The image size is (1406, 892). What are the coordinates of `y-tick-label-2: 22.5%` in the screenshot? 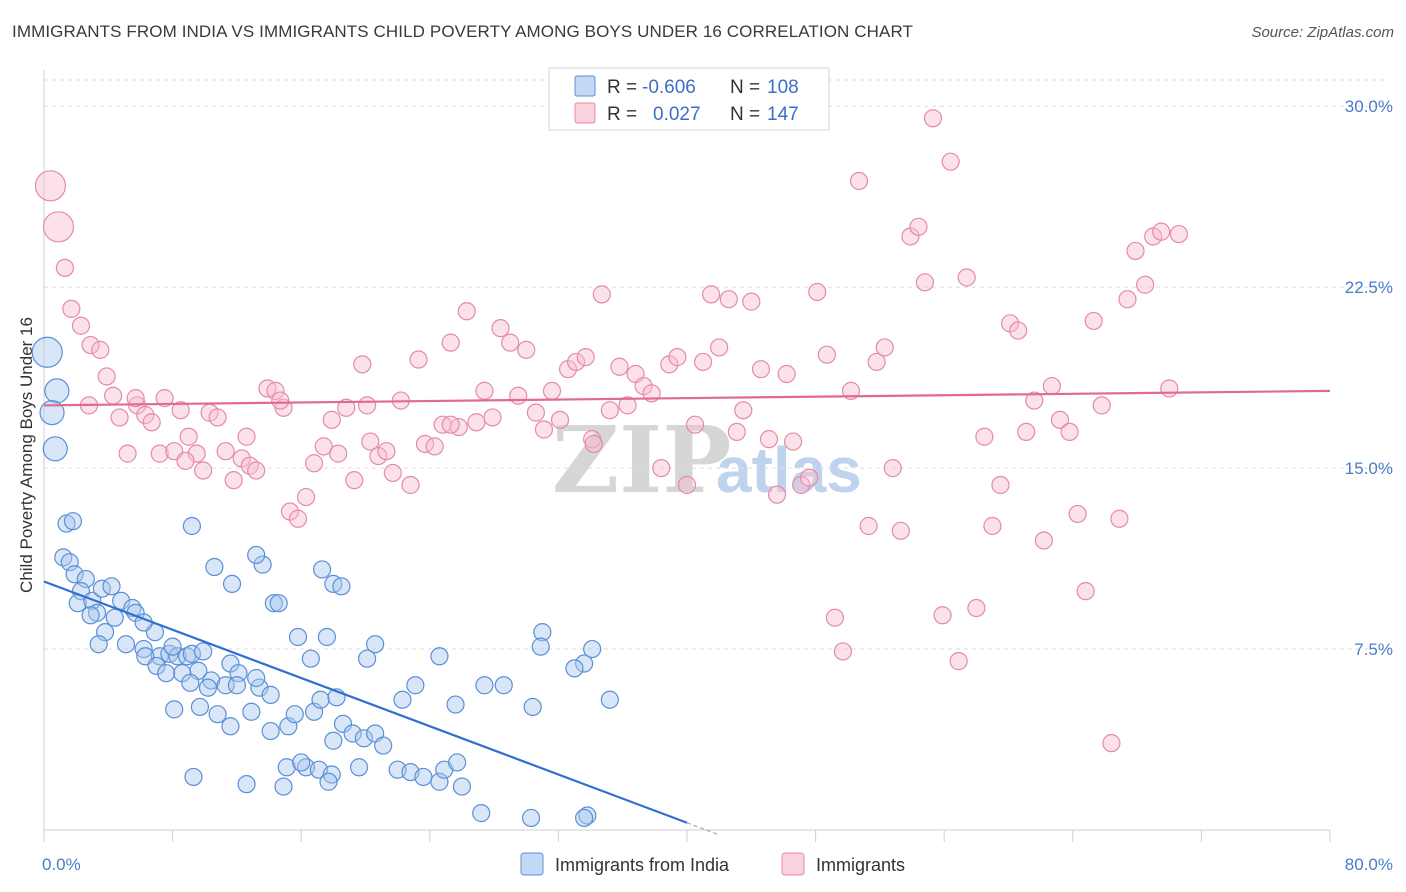 It's located at (1369, 287).